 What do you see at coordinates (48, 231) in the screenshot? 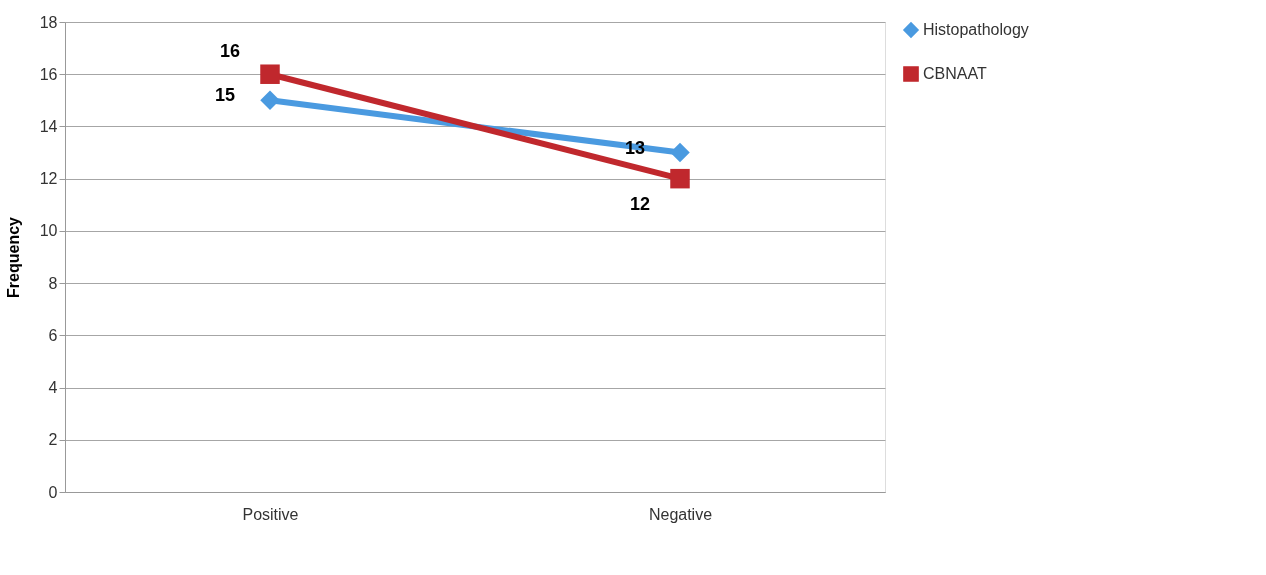
I see `y-tick-label: 10` at bounding box center [48, 231].